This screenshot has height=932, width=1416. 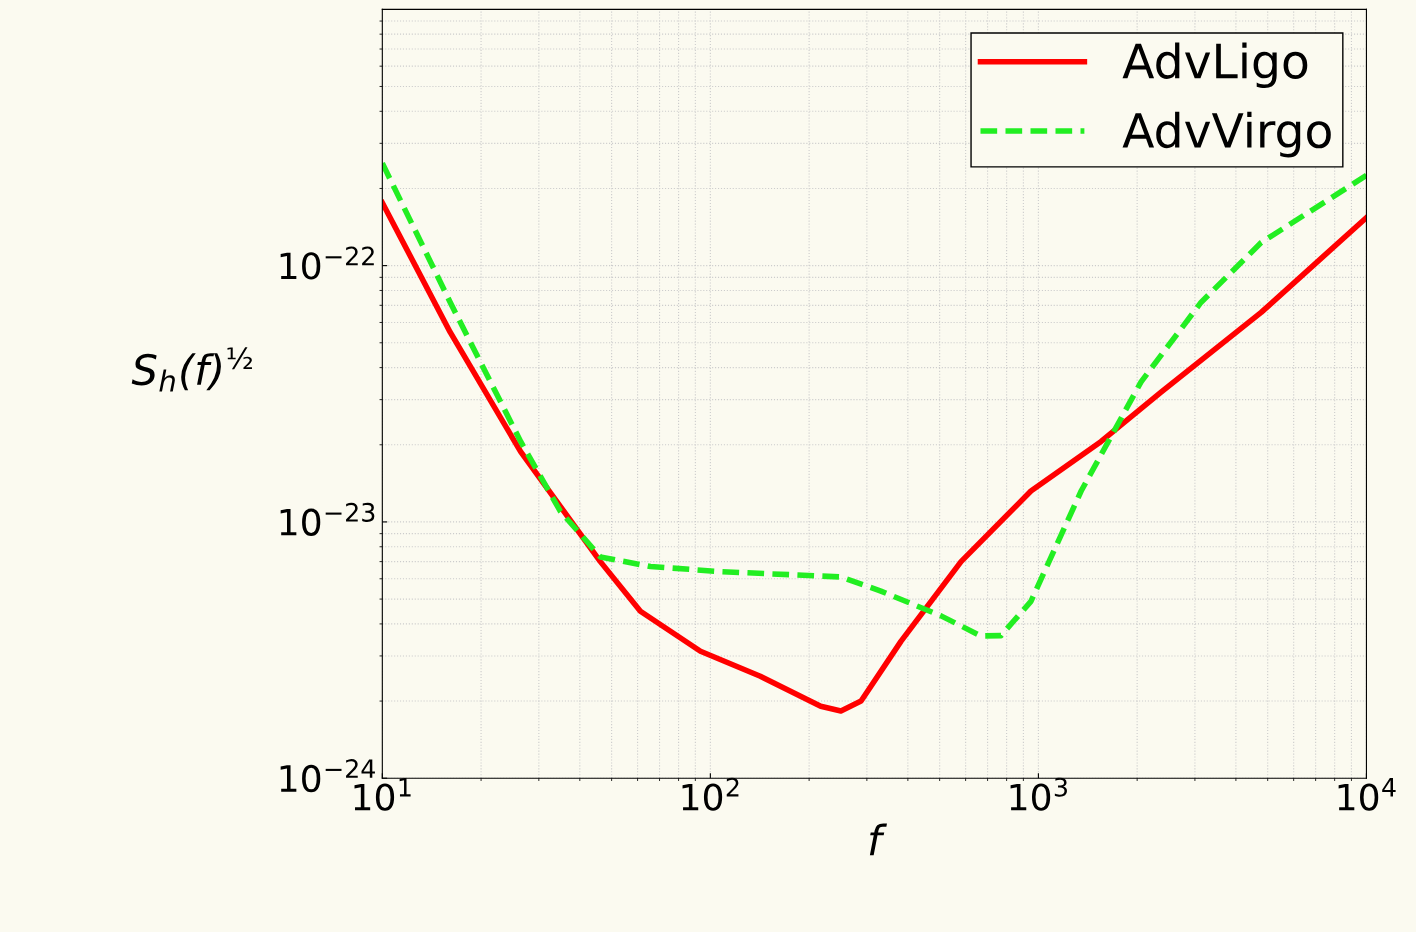 I want to click on y-tick-label: 10$^{−23}$, so click(x=327, y=519).